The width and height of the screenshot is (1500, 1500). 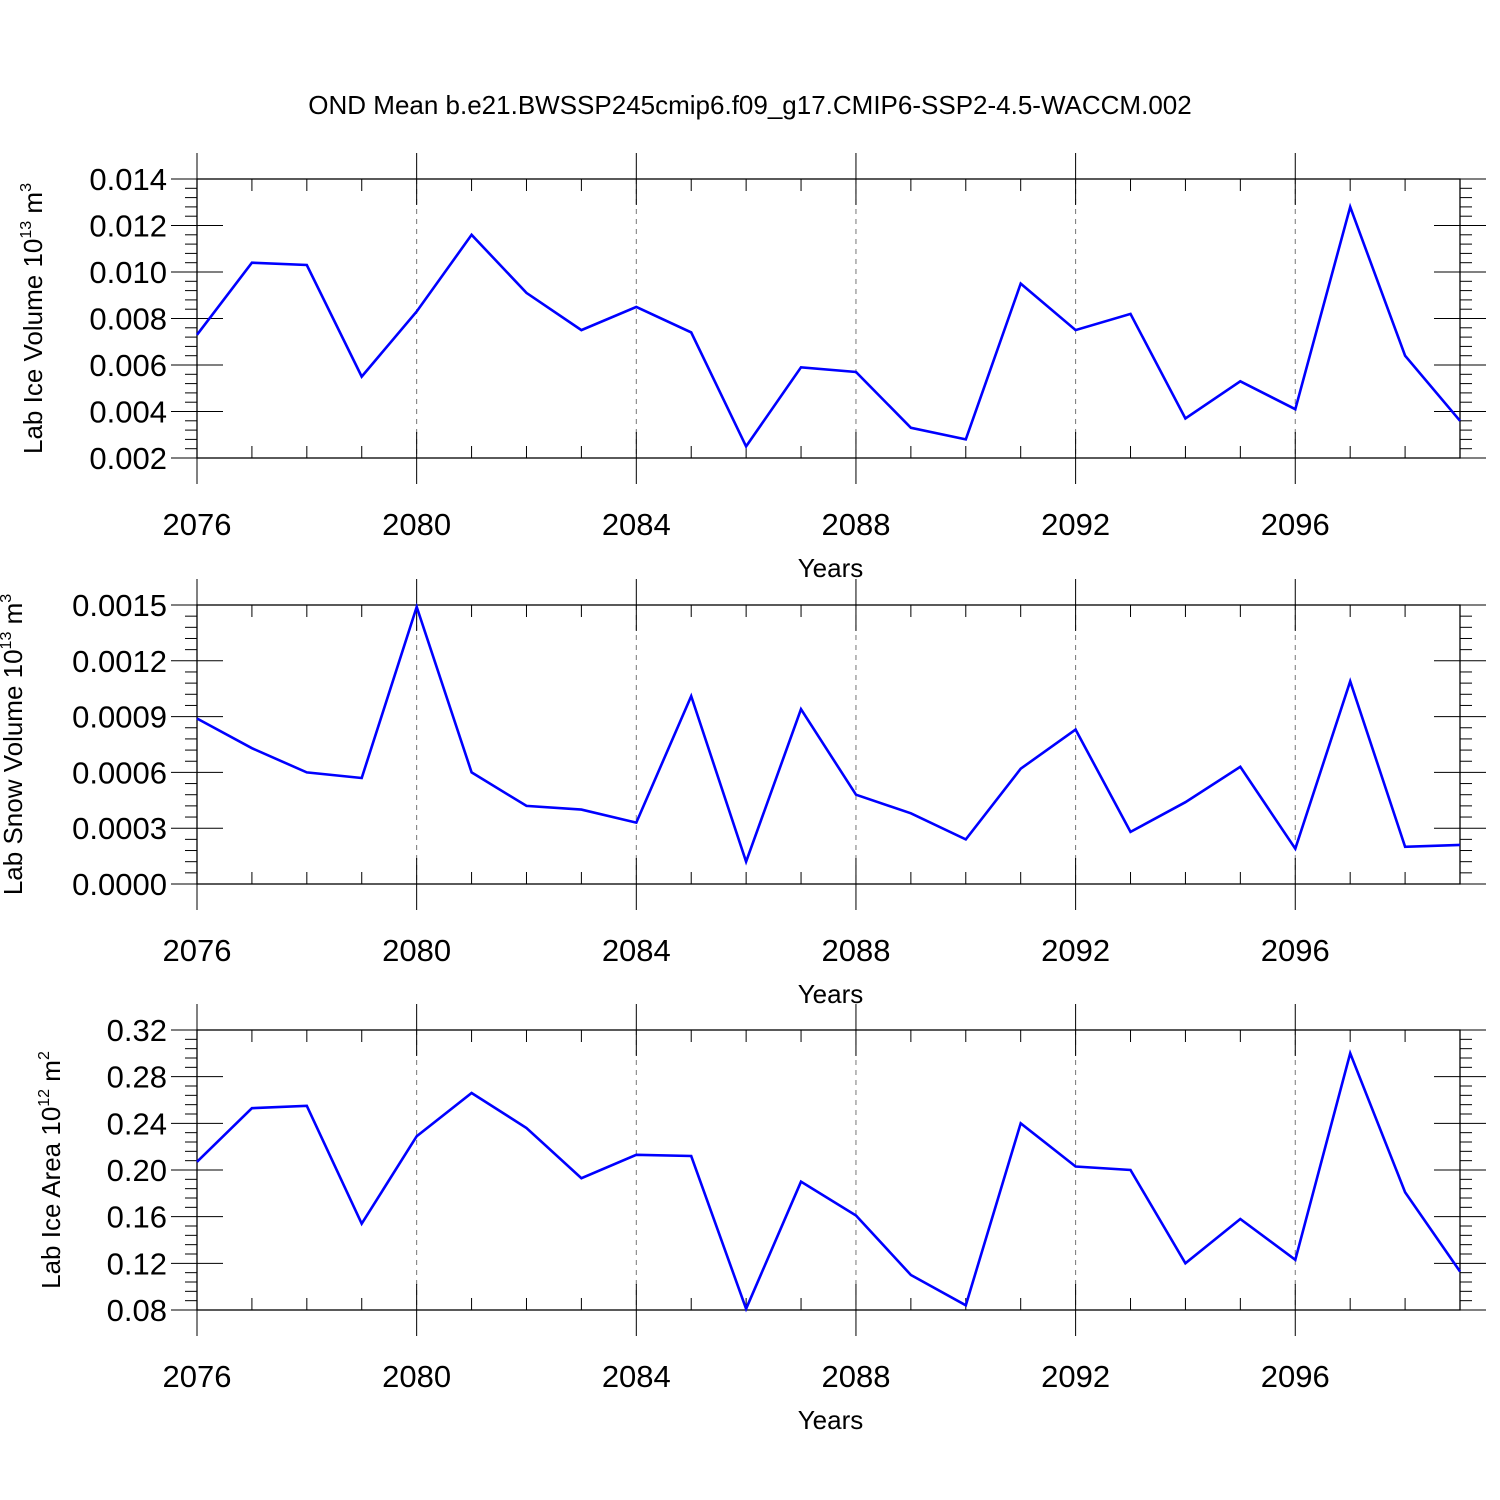 What do you see at coordinates (128, 365) in the screenshot?
I see `y-tick-label: 0.006` at bounding box center [128, 365].